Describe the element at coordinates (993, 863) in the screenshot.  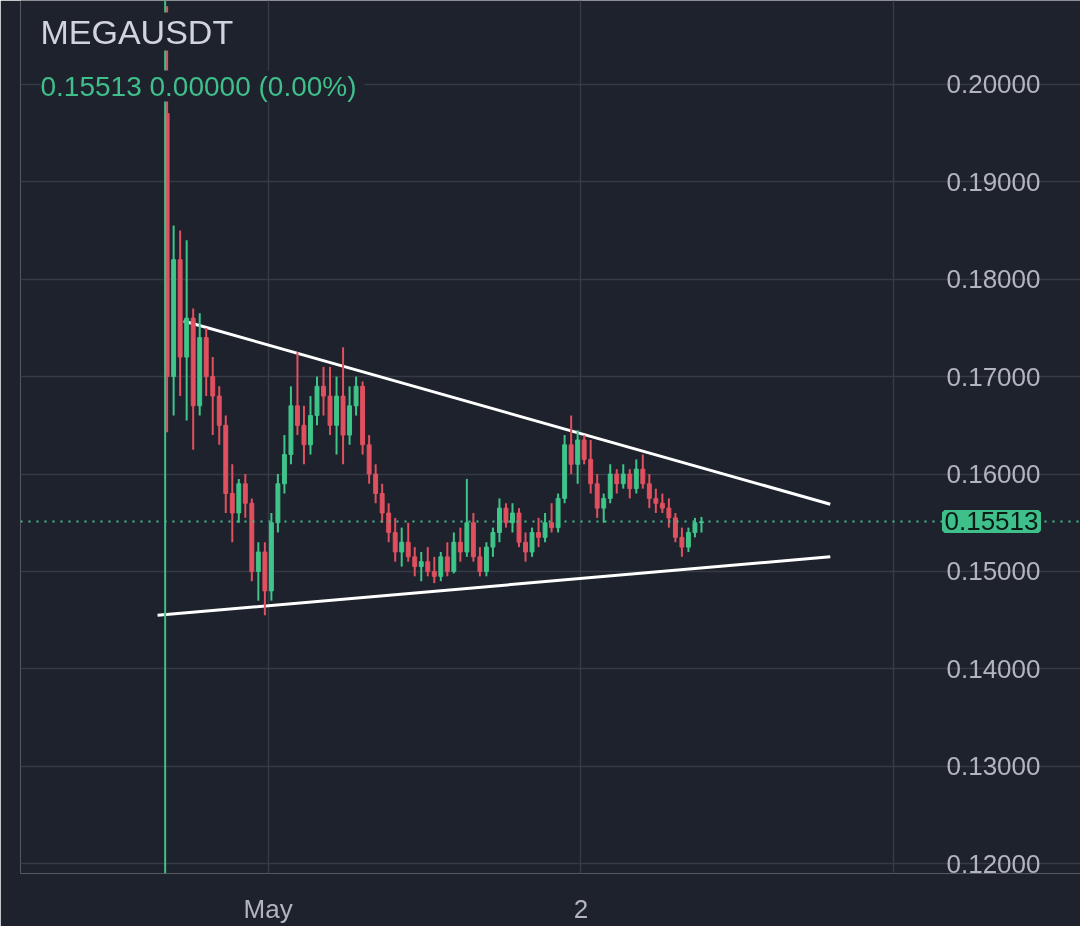
I see `y-tick-label: 0.12000` at that location.